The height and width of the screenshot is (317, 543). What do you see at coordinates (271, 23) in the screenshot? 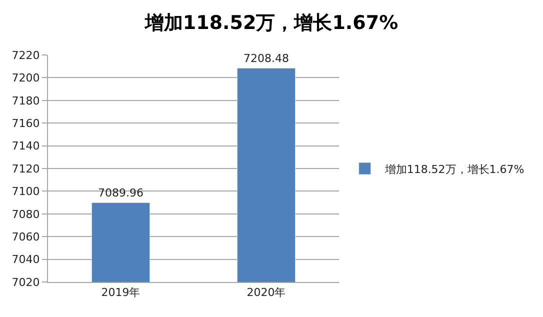
I see `chart-title: 增加118.52万，增长1.67%` at bounding box center [271, 23].